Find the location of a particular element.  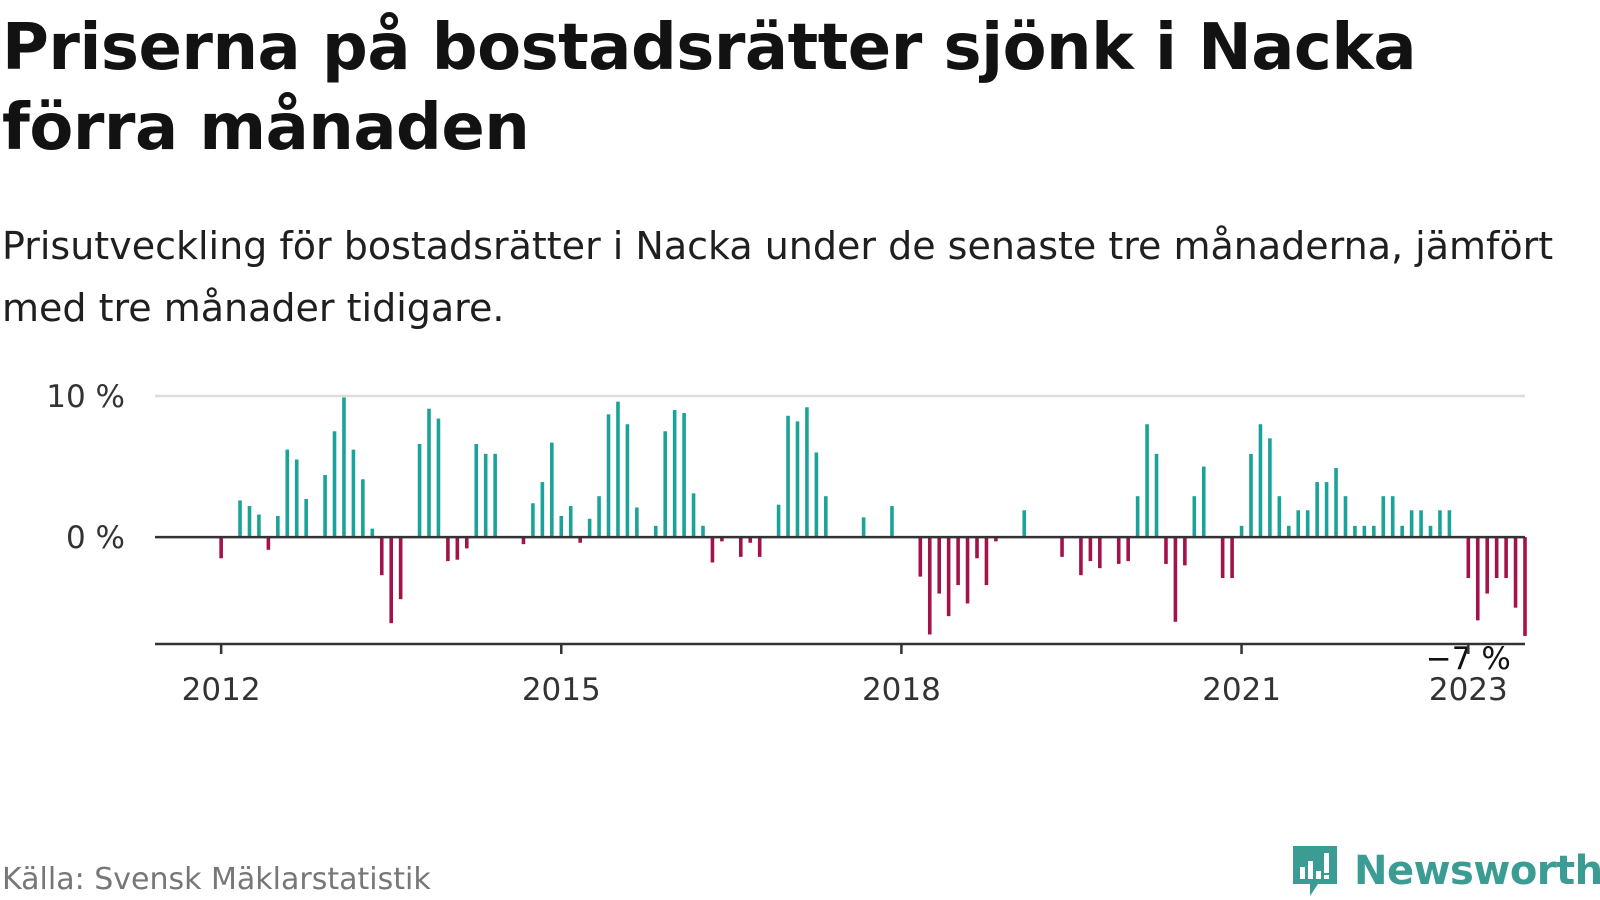

source-note: Källa: Svensk Mäklarstatistik is located at coordinates (216, 879).